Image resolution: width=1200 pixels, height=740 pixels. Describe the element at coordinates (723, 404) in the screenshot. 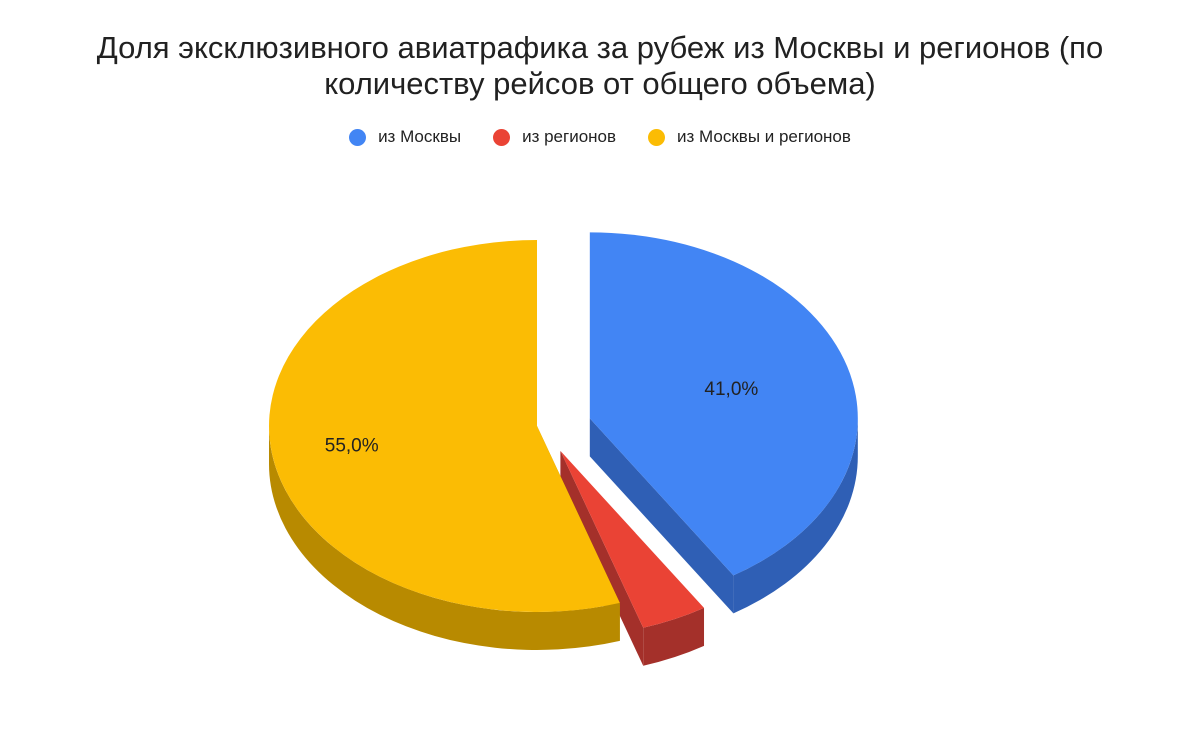

I see `slice-moscow` at that location.